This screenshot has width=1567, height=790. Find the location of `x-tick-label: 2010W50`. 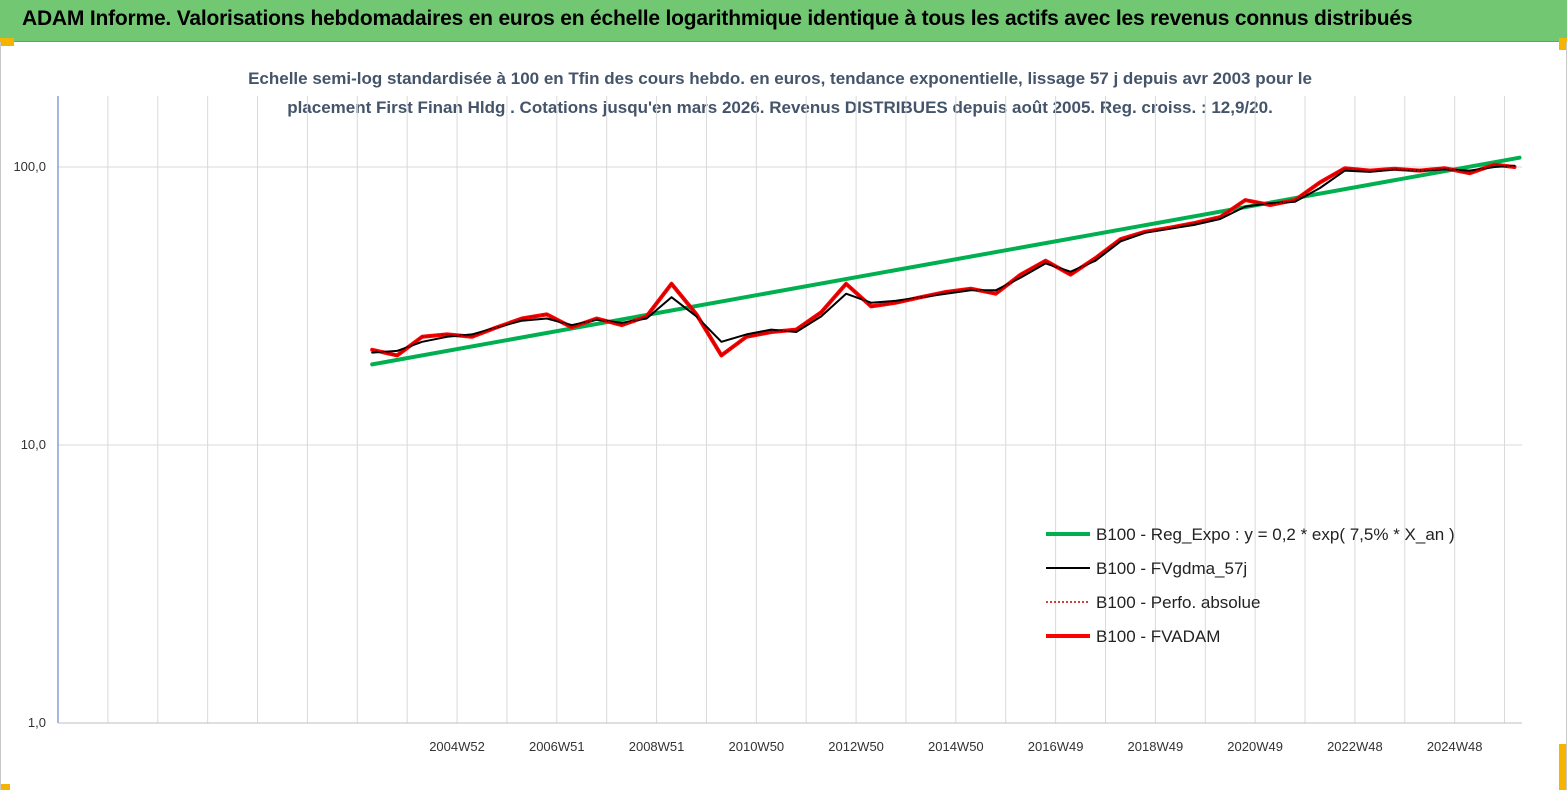

x-tick-label: 2010W50 is located at coordinates (757, 746).